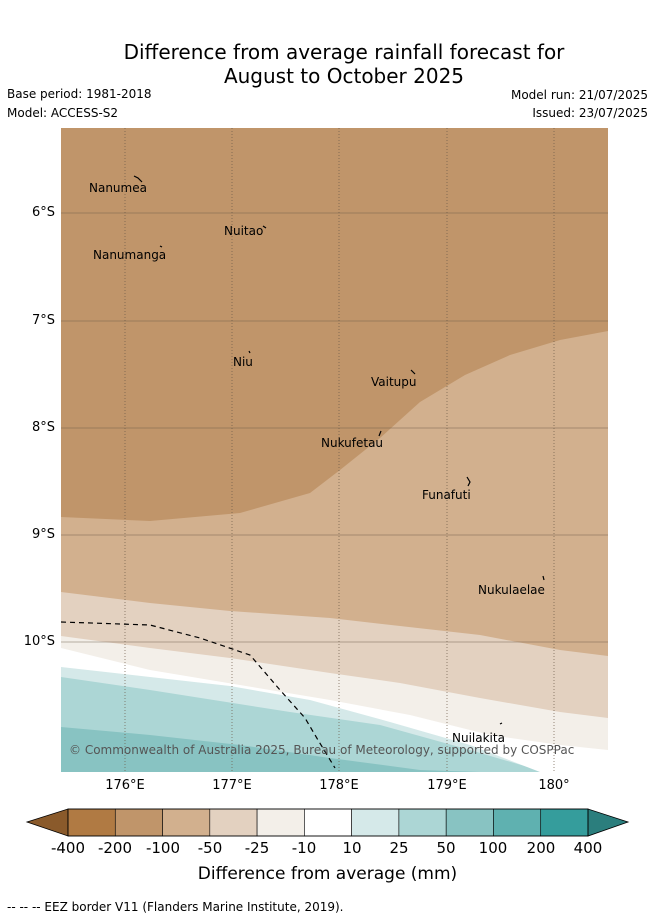 This screenshot has height=919, width=655. I want to click on lat-label: 6°S, so click(43, 212).